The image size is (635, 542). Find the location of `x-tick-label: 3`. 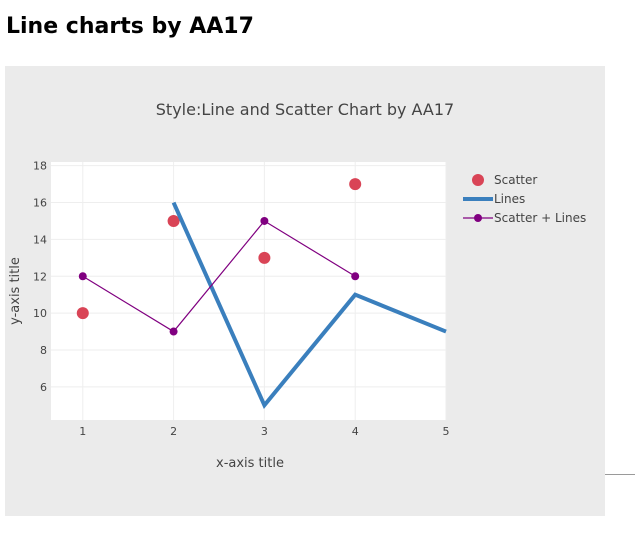

x-tick-label: 3 is located at coordinates (264, 431).